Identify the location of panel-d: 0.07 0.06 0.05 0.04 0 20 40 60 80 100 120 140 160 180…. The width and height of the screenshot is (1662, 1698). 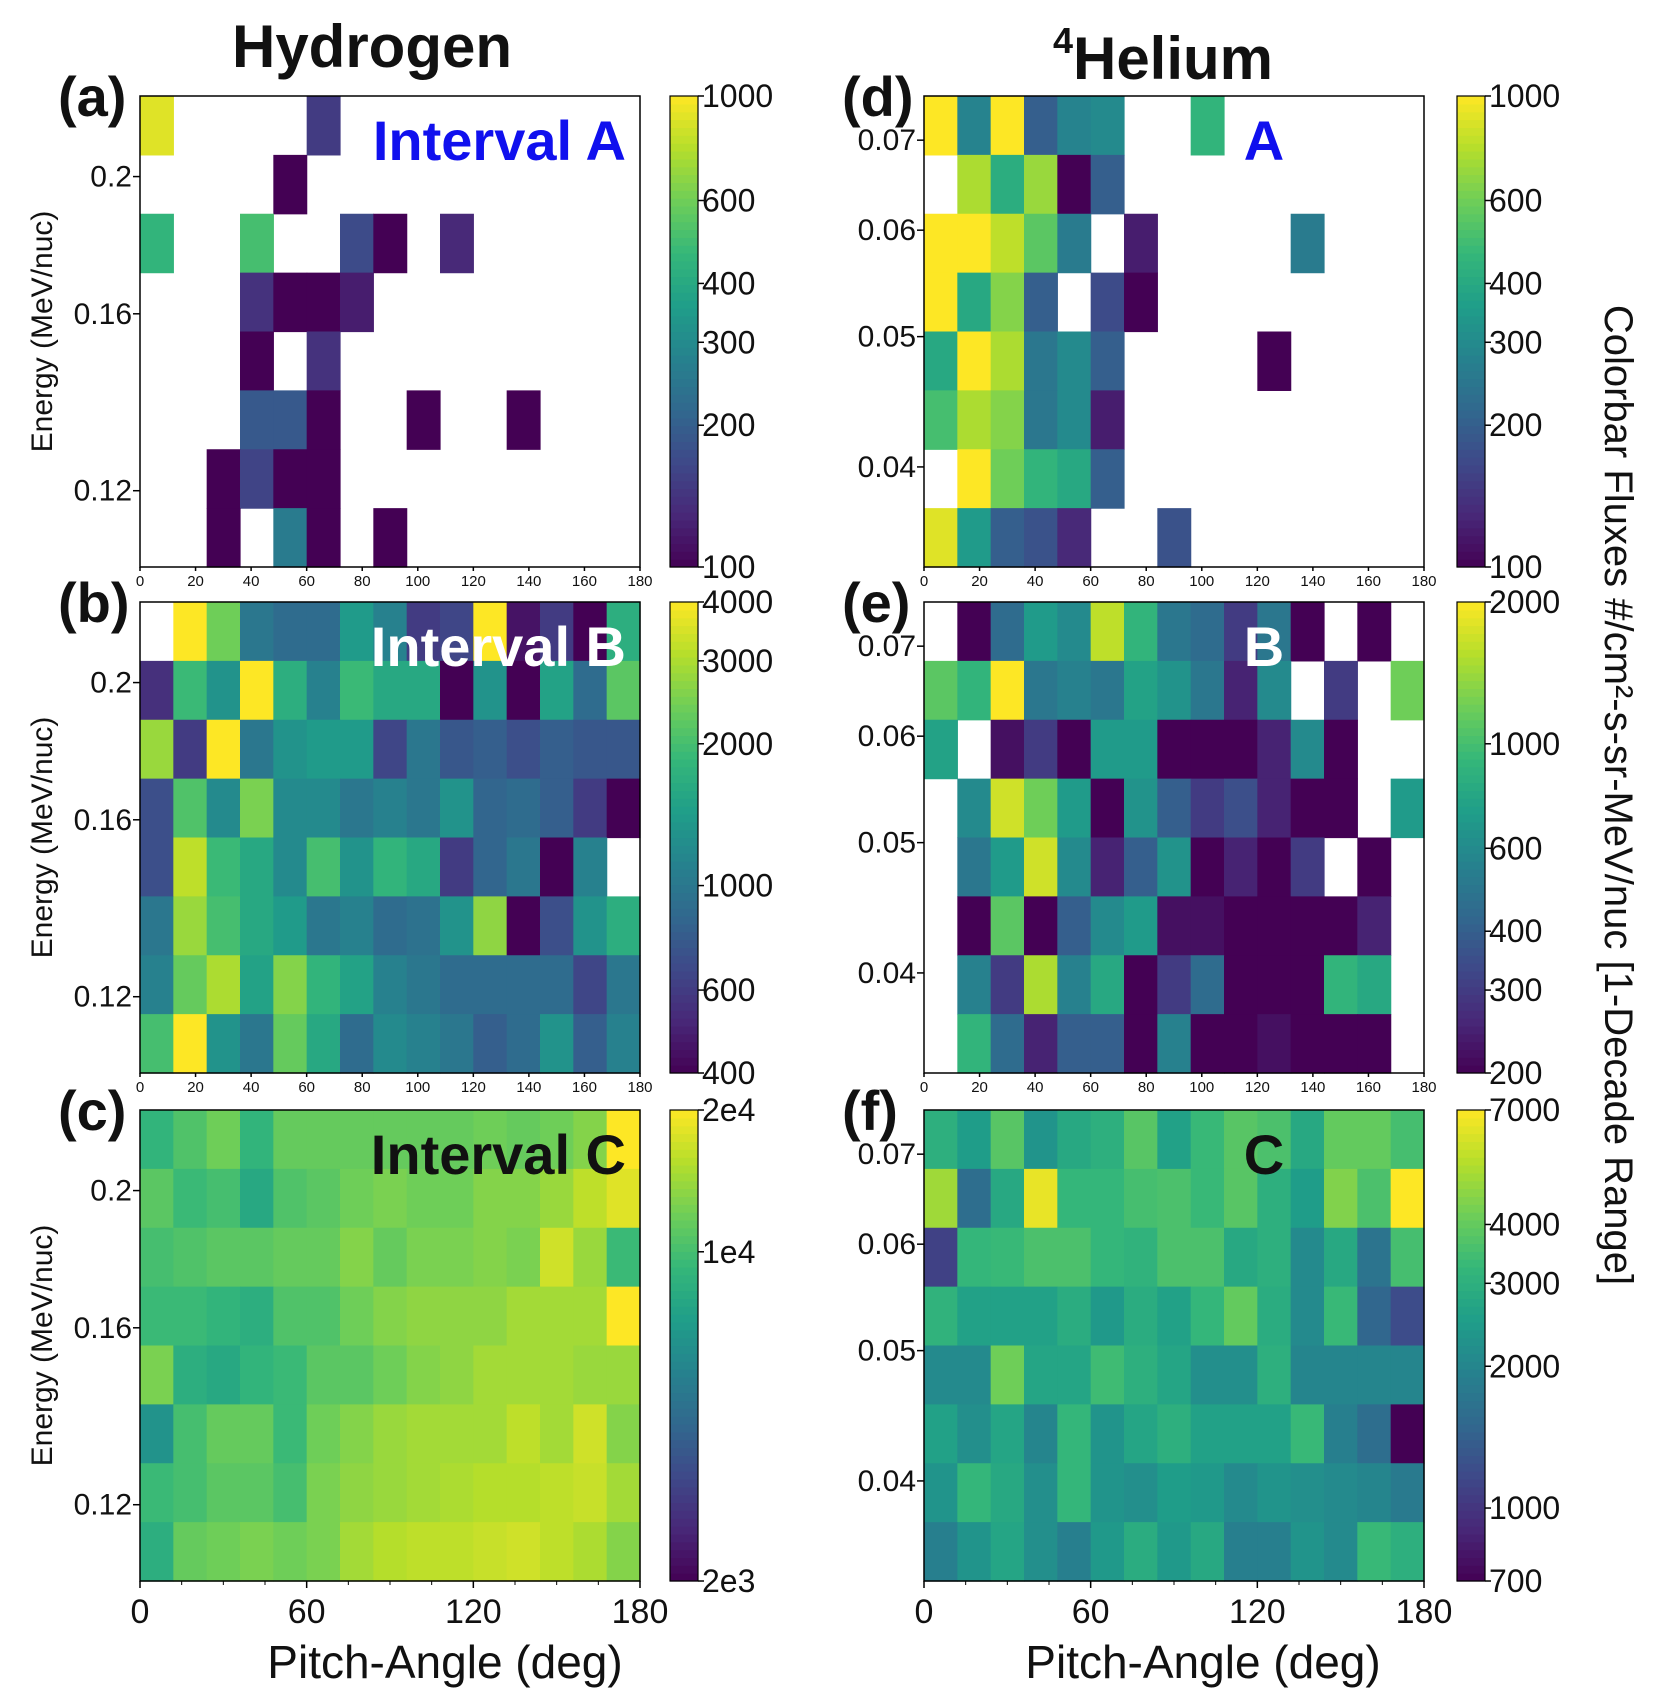
(1201, 327).